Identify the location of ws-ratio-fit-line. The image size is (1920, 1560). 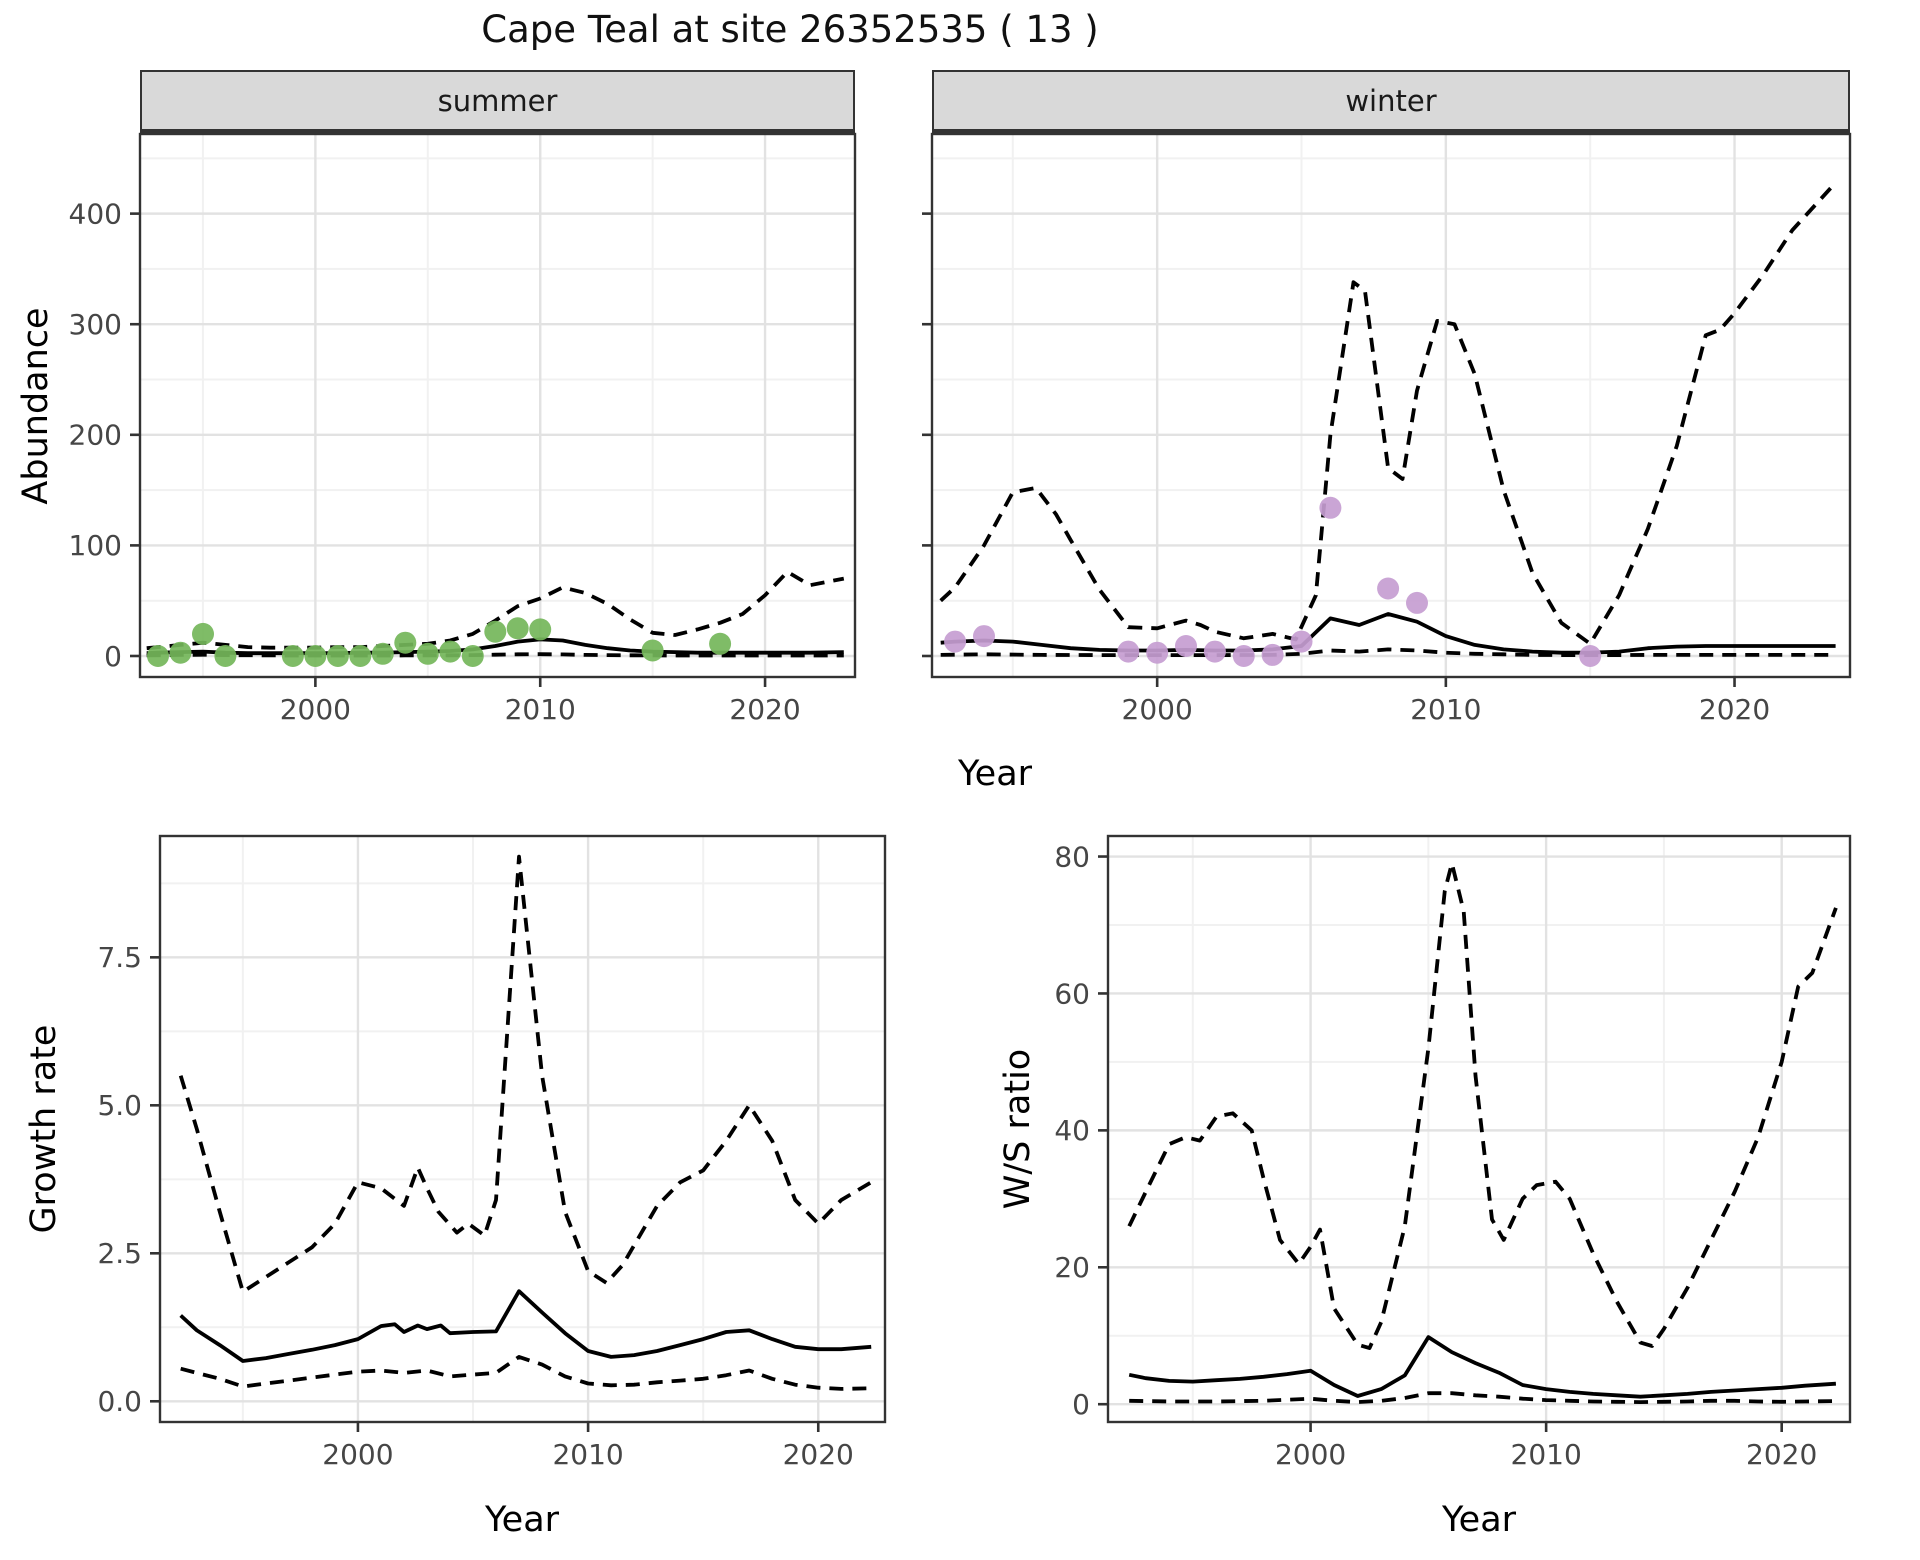
(1482, 1367).